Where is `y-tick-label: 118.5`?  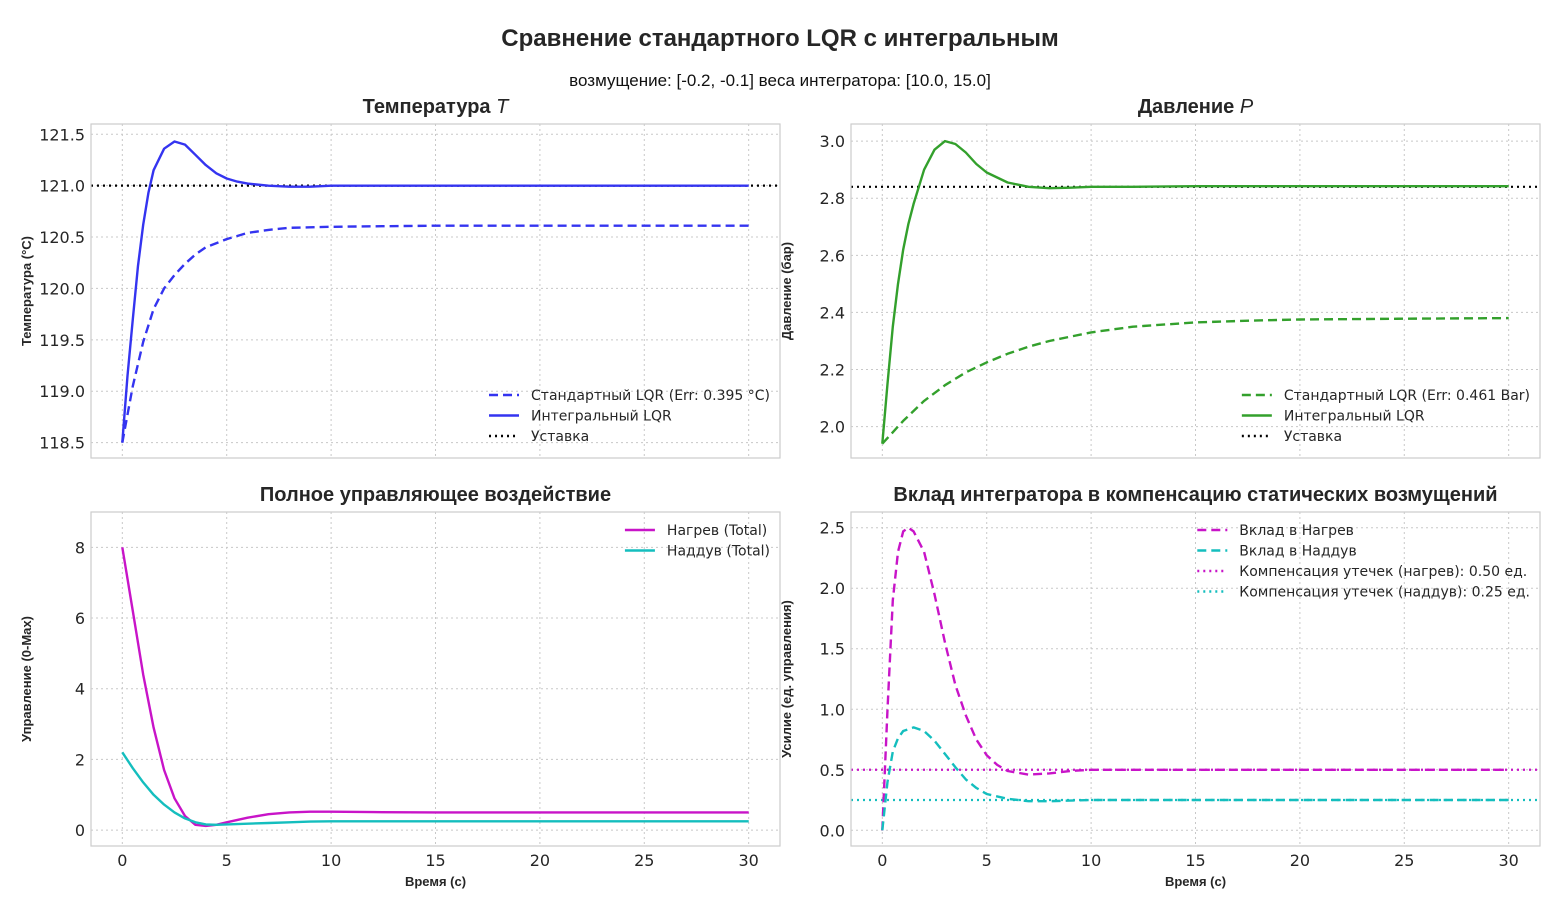
y-tick-label: 118.5 is located at coordinates (62, 443).